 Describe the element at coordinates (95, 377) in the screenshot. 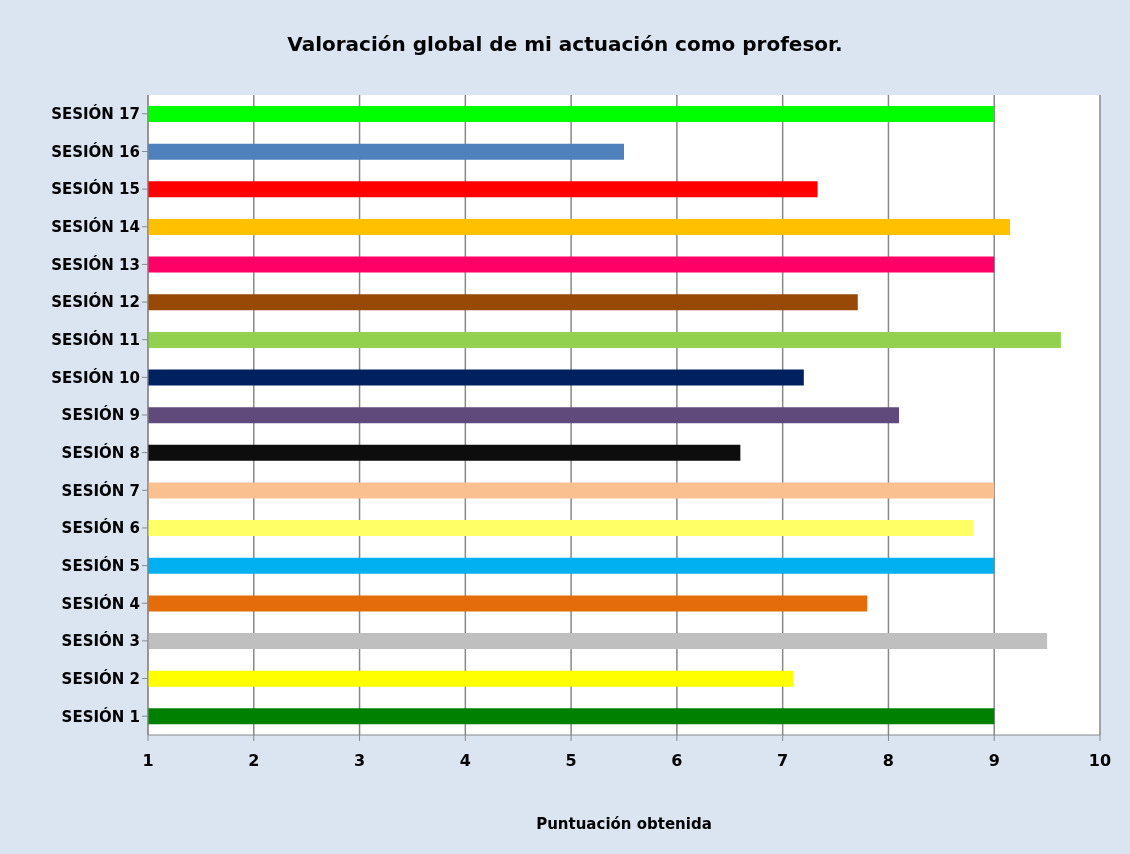

I see `y-tick-label: SESIÓN 10` at that location.